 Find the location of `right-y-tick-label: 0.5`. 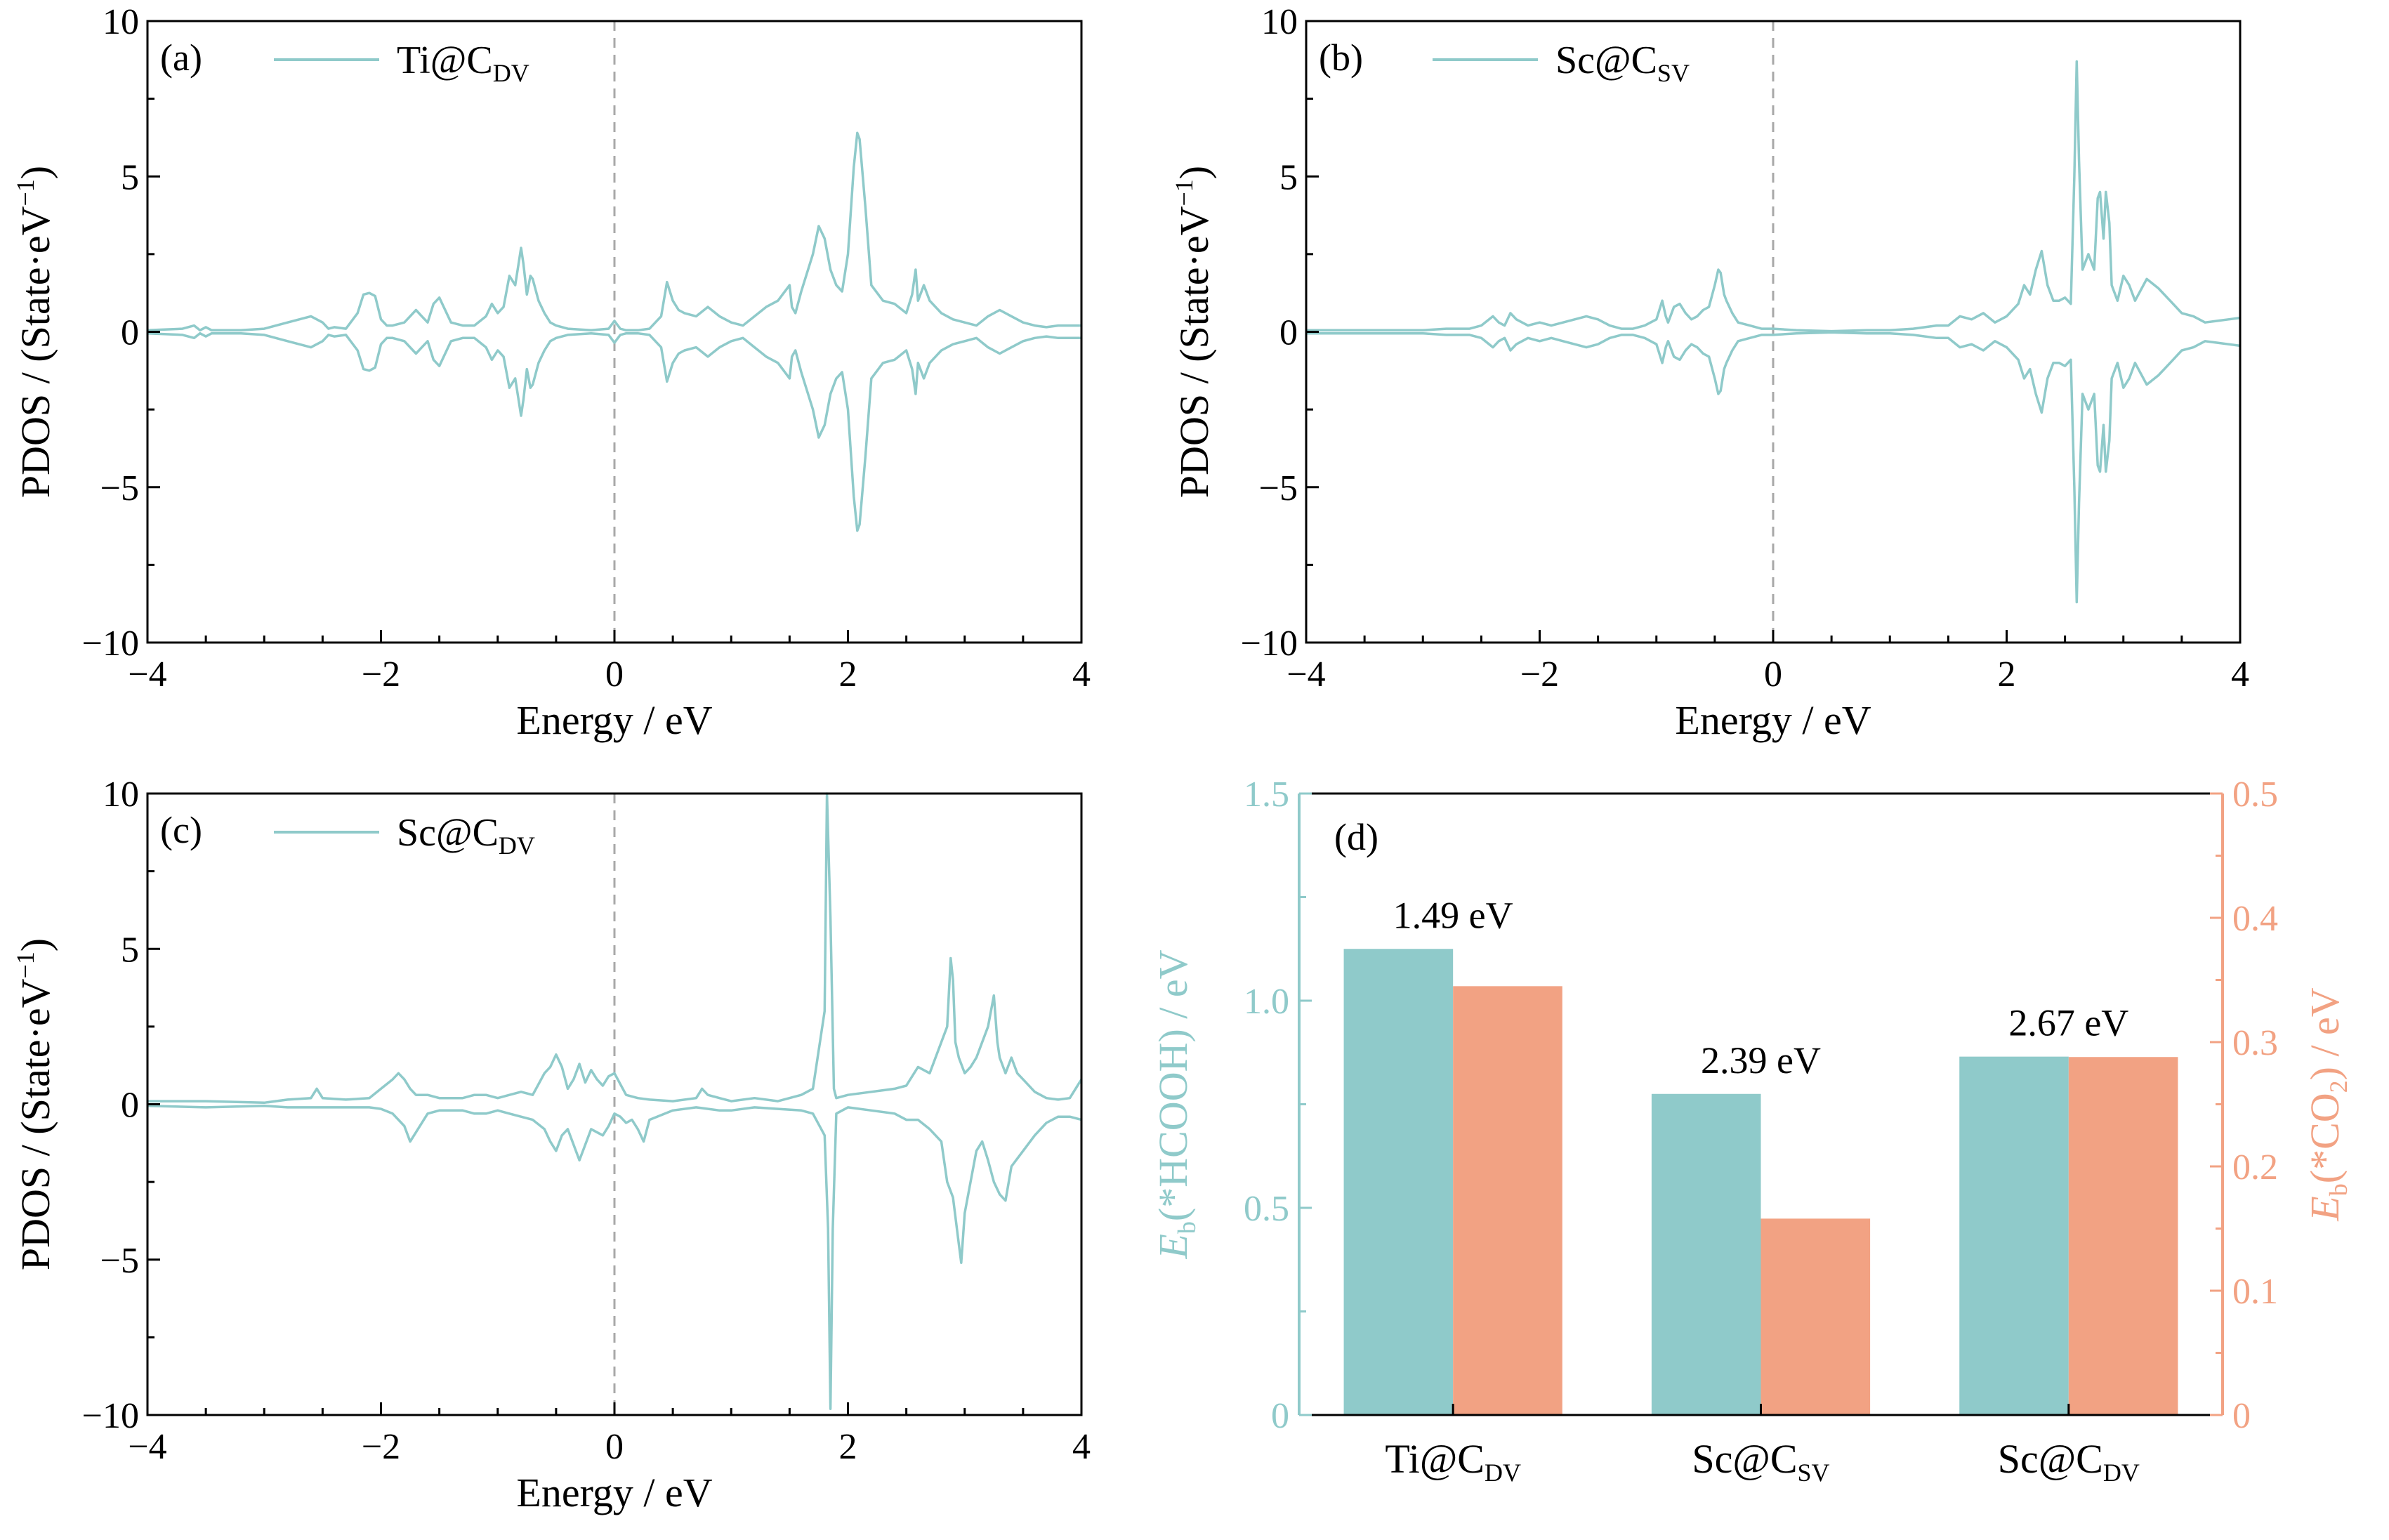

right-y-tick-label: 0.5 is located at coordinates (2255, 795).